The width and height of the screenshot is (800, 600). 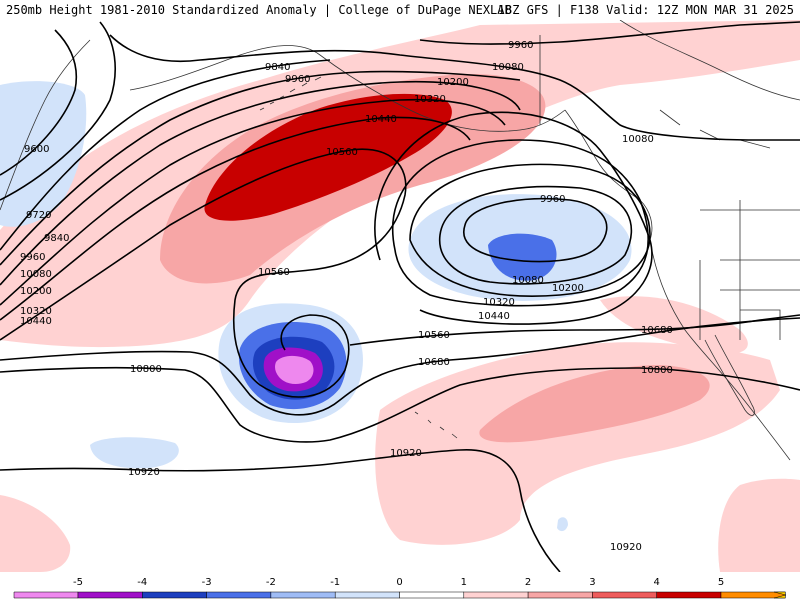 What do you see at coordinates (142, 582) in the screenshot?
I see `legend-tick: -4` at bounding box center [142, 582].